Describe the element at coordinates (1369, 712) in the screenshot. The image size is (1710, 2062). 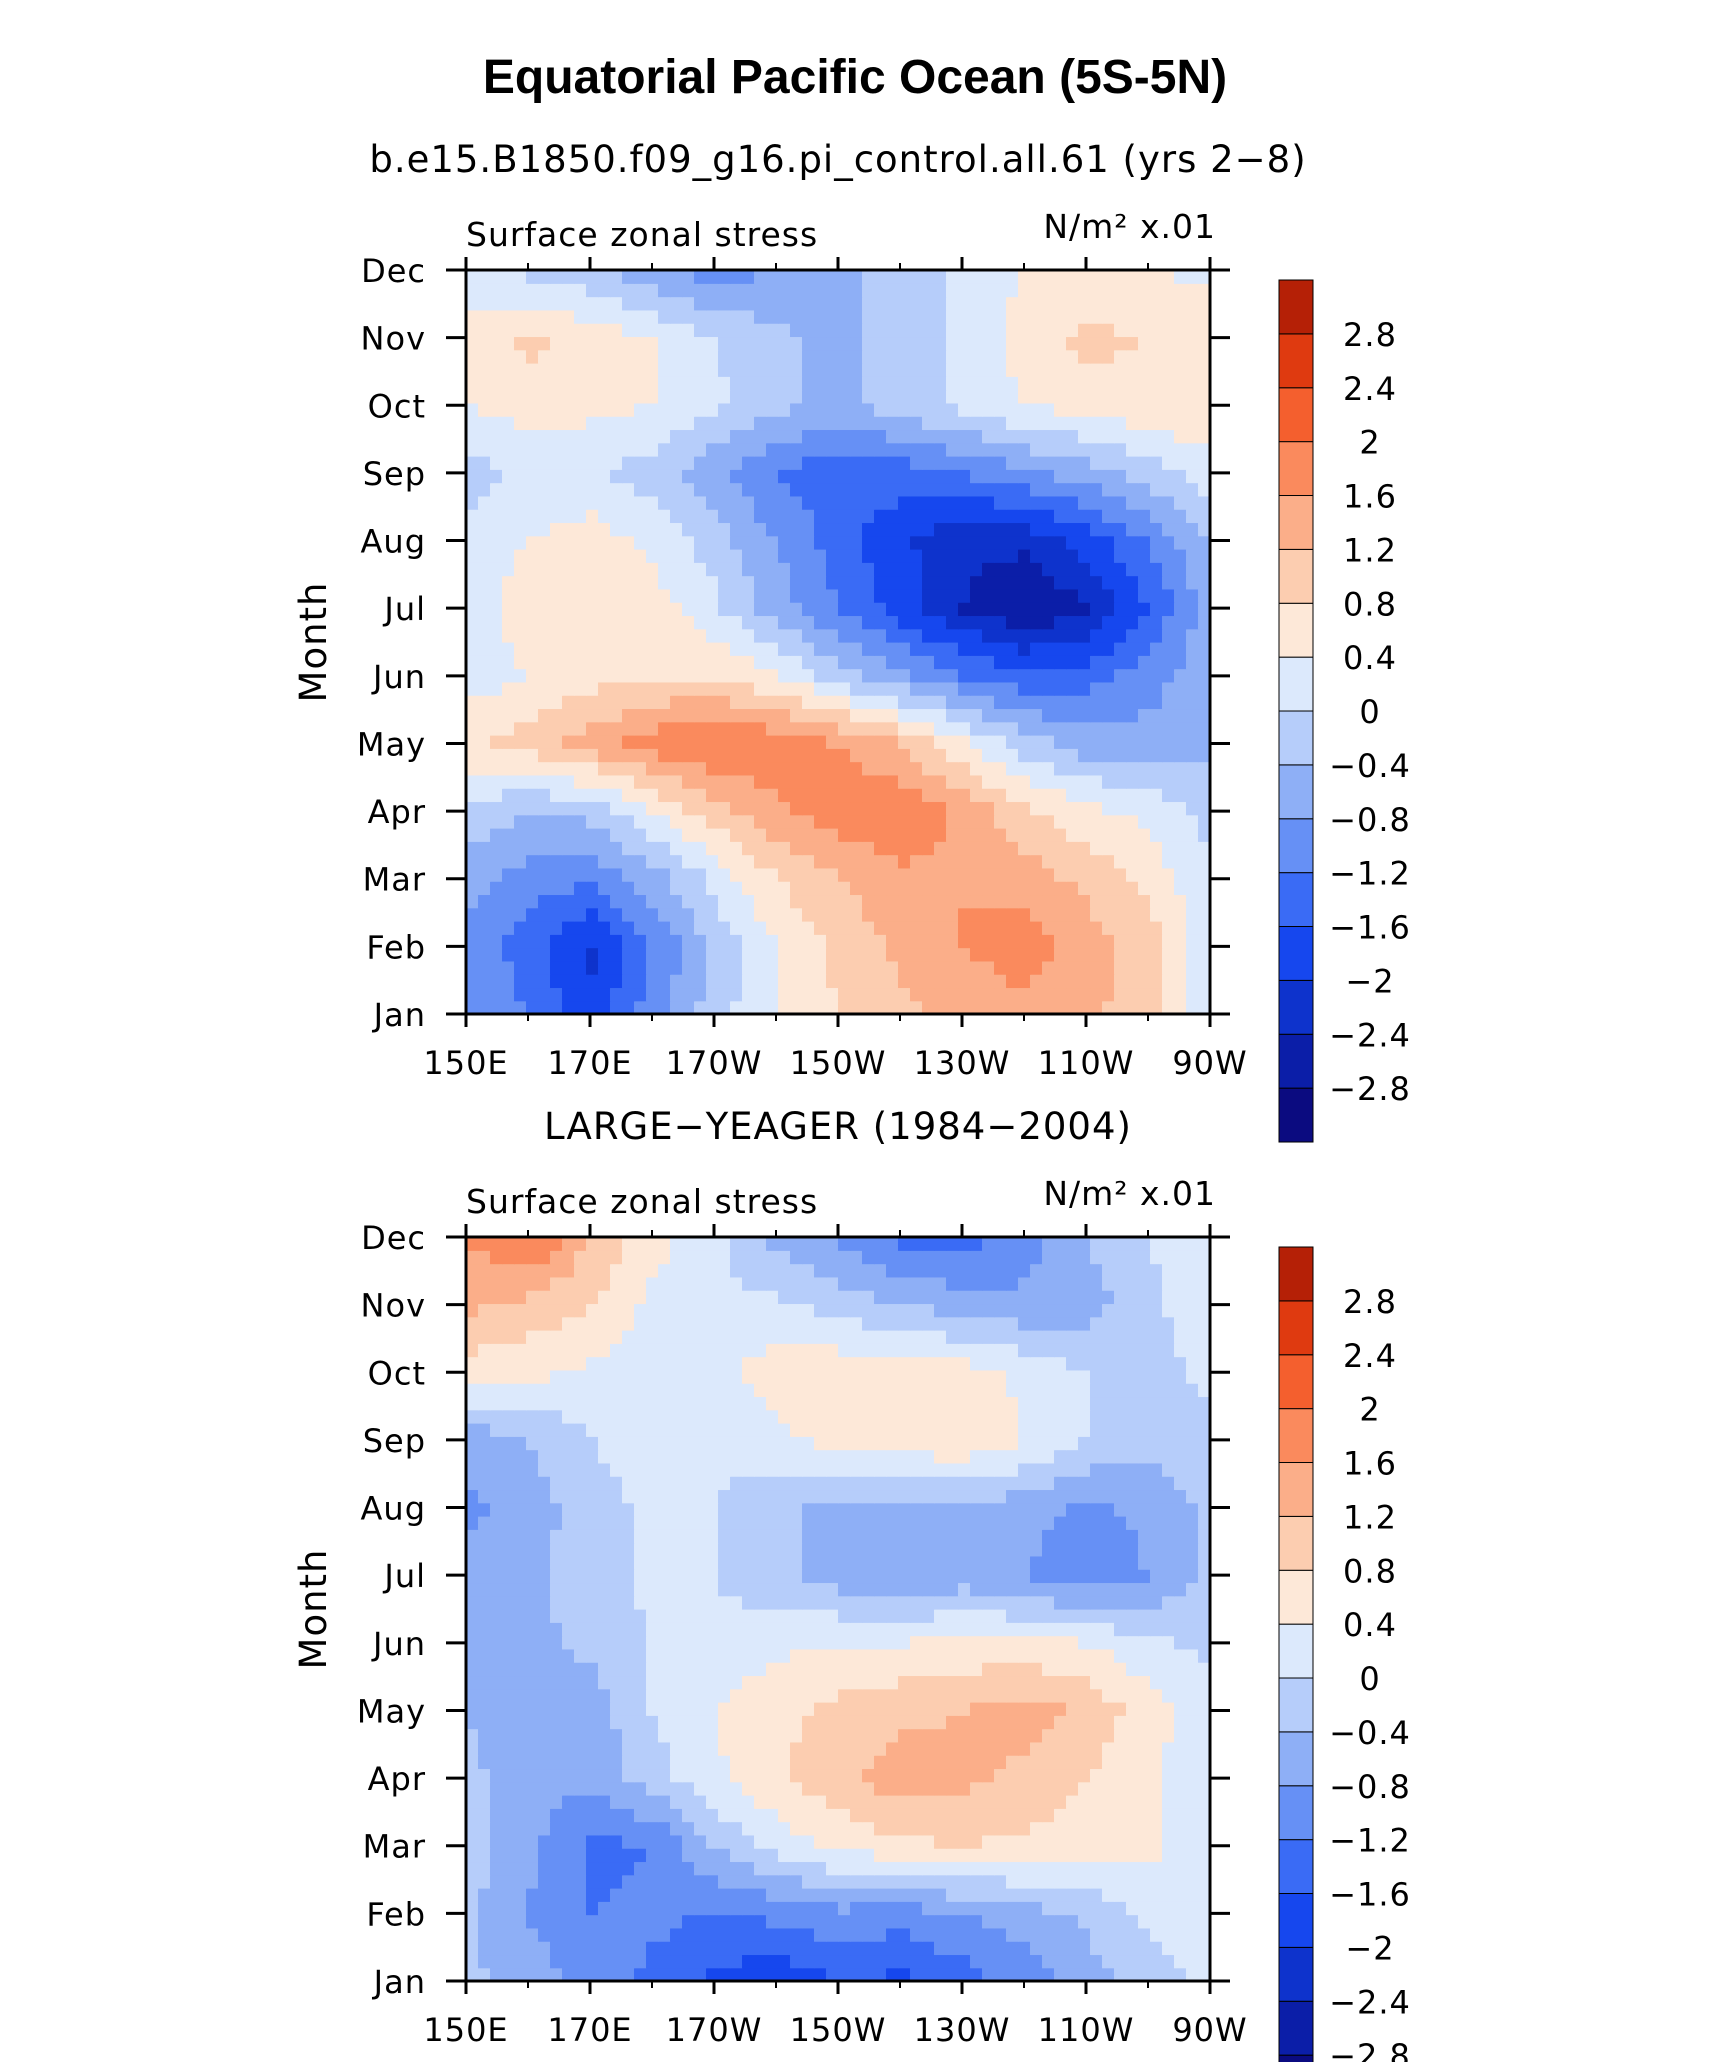
I see `colorbar-label: 0` at that location.